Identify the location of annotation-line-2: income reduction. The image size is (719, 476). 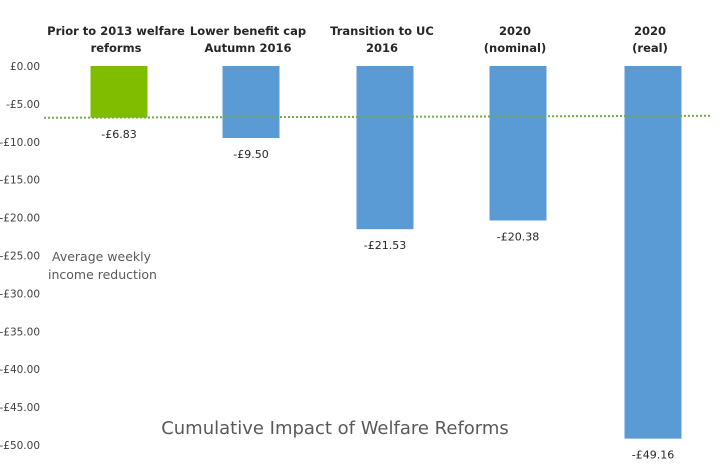
(102, 274).